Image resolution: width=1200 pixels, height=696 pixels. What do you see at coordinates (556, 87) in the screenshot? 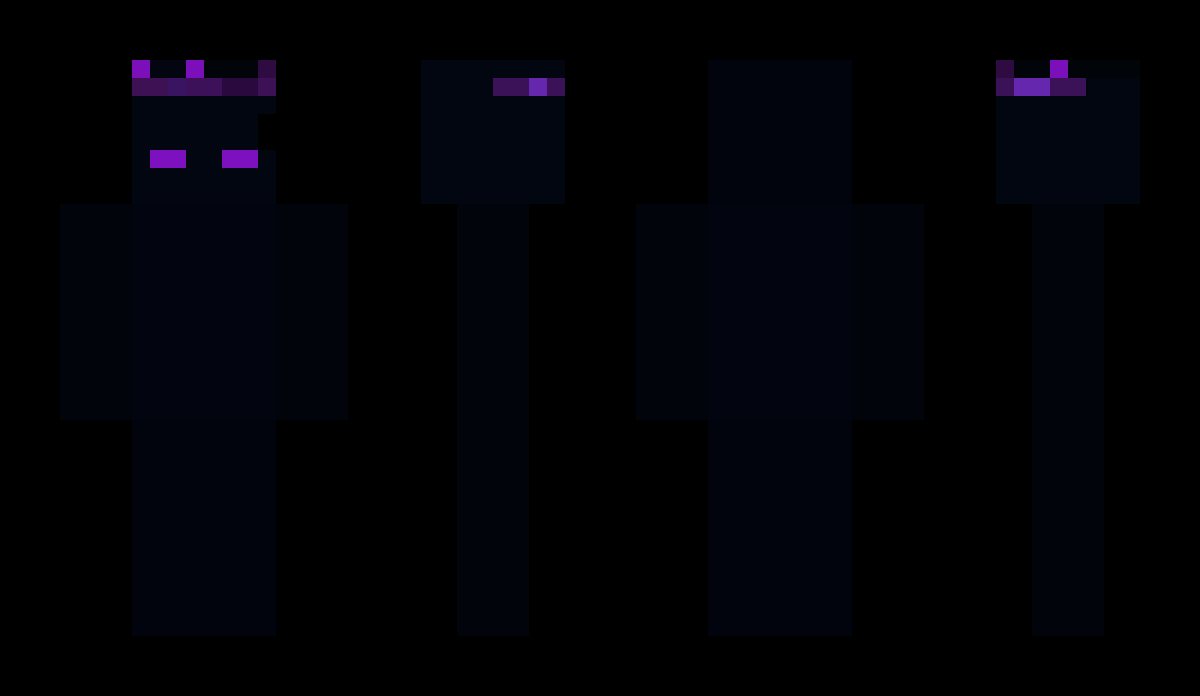
I see `right-side-view-crown-band-front` at bounding box center [556, 87].